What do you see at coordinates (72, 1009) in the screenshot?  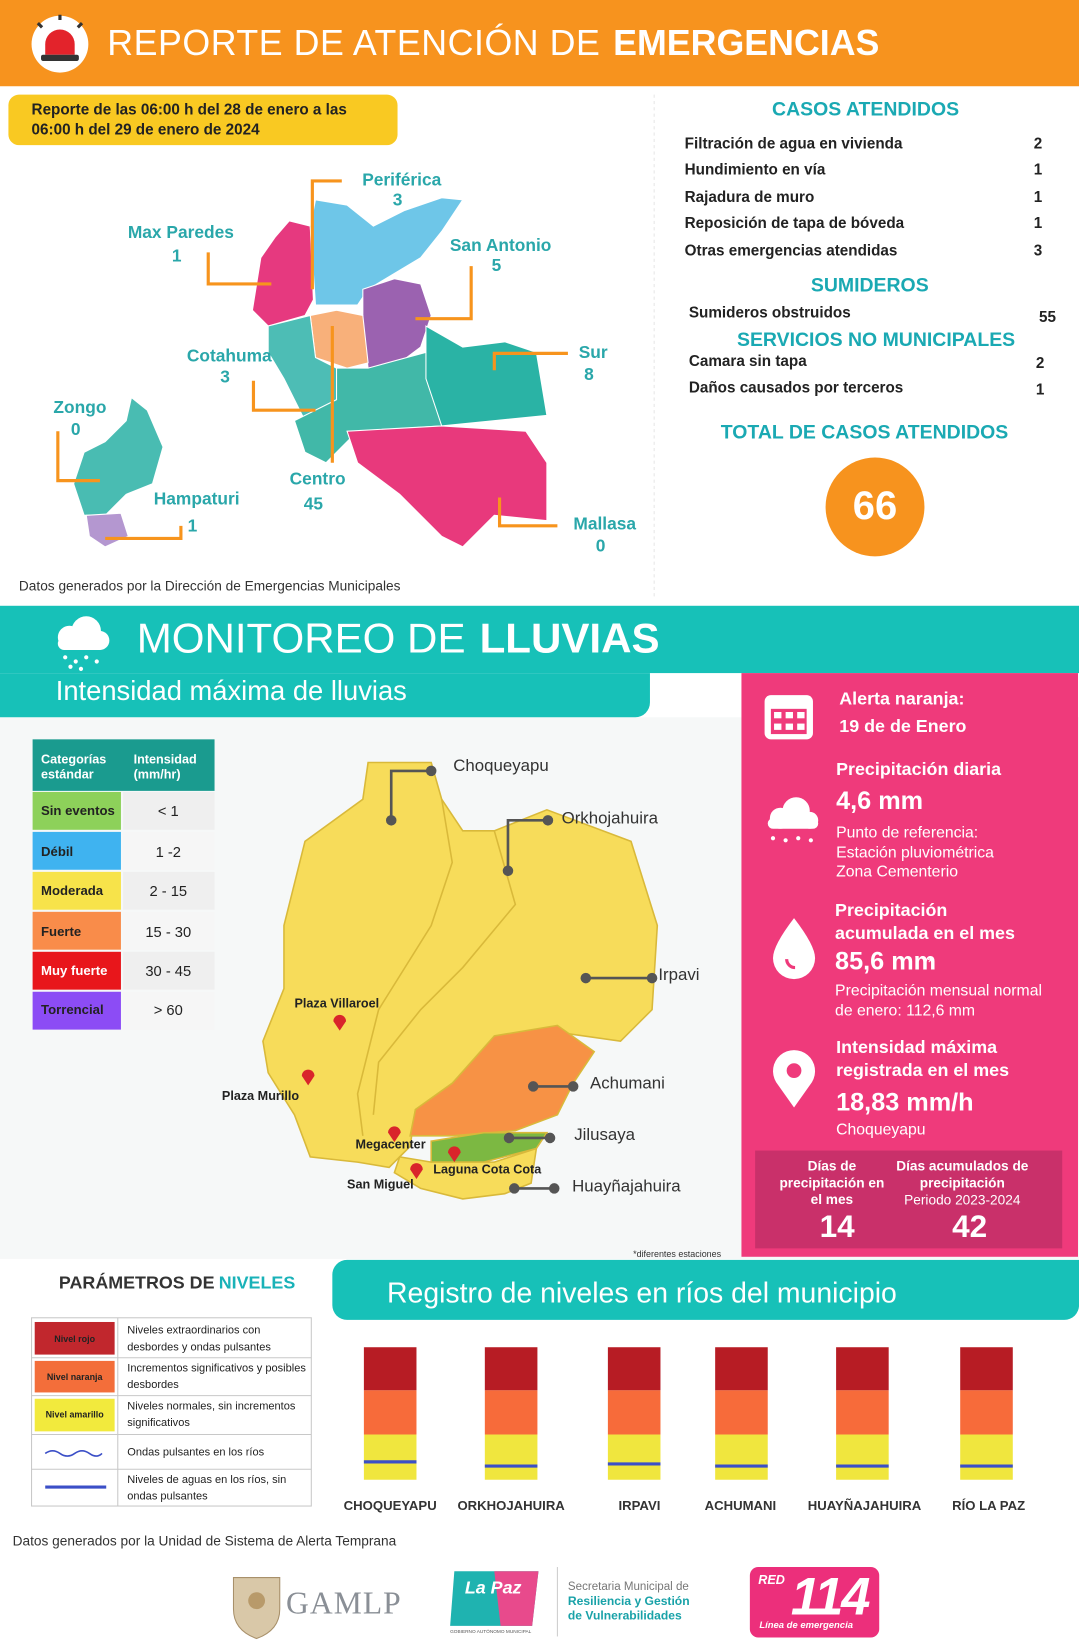 I see `category-label: Torrencial` at bounding box center [72, 1009].